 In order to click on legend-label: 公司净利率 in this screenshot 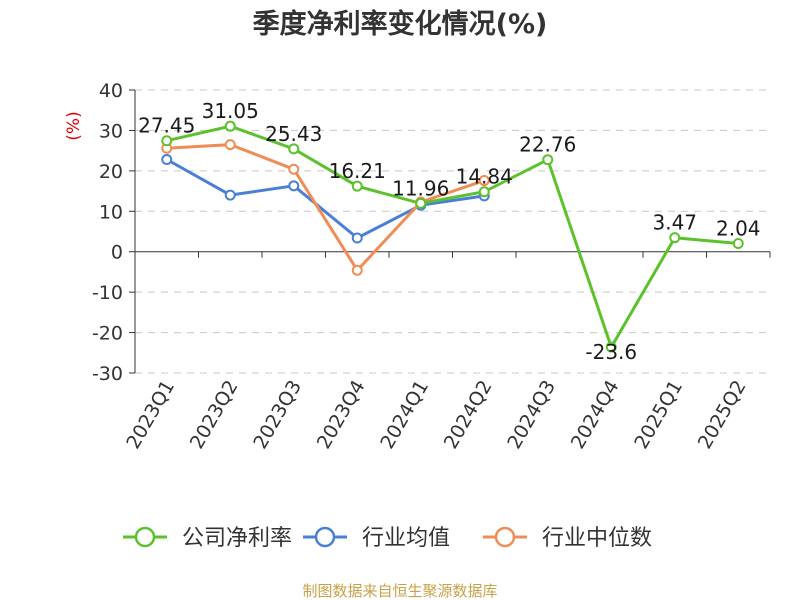, I will do `click(237, 538)`.